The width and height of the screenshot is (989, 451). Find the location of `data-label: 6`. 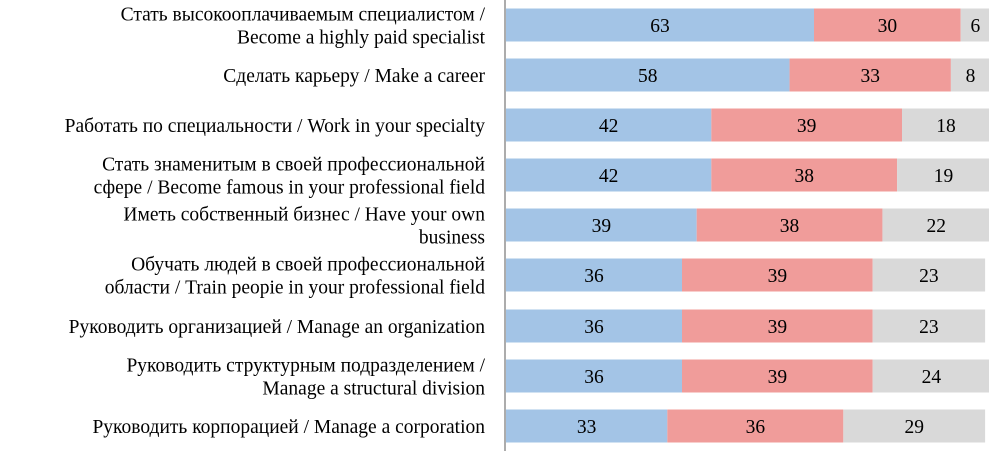

data-label: 6 is located at coordinates (975, 26).